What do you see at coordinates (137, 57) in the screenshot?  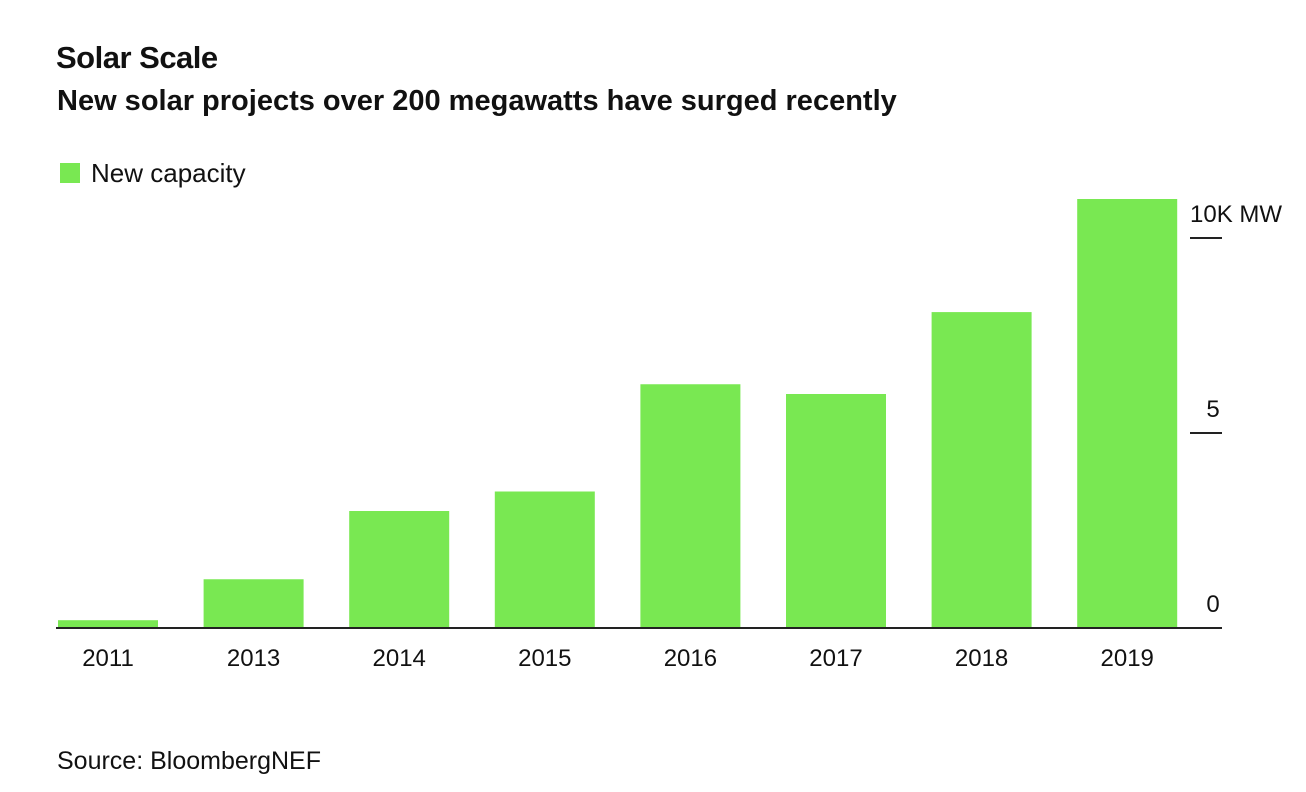 I see `chart-title: Solar Scale` at bounding box center [137, 57].